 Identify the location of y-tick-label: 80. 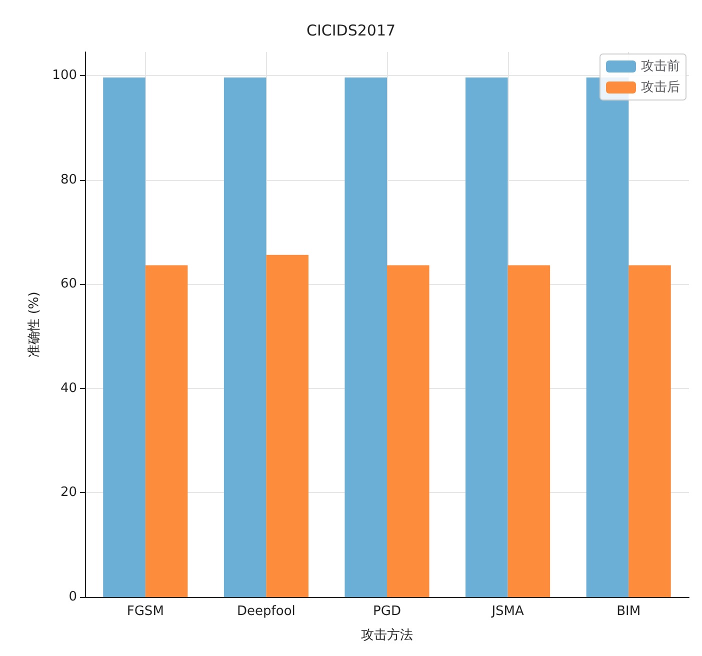
(68, 180).